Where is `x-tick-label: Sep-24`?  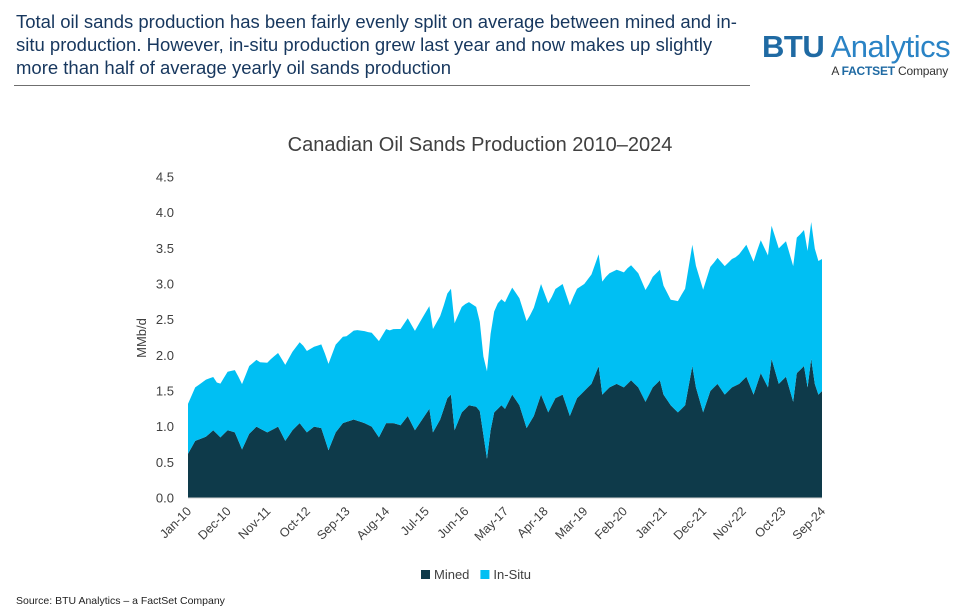 x-tick-label: Sep-24 is located at coordinates (809, 523).